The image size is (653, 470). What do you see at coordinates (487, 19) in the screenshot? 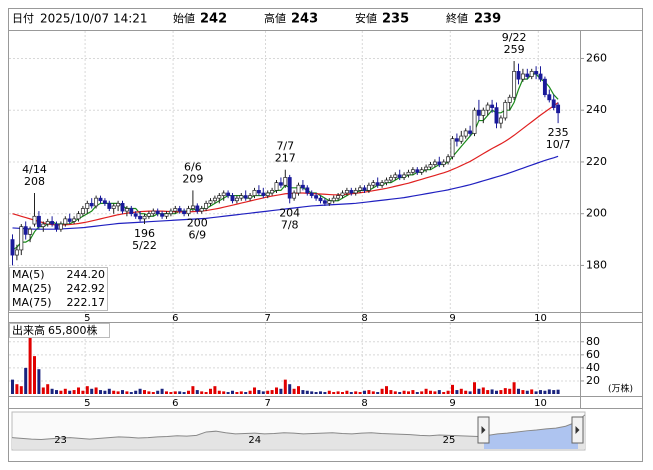
I see `field-value: 239` at bounding box center [487, 19].